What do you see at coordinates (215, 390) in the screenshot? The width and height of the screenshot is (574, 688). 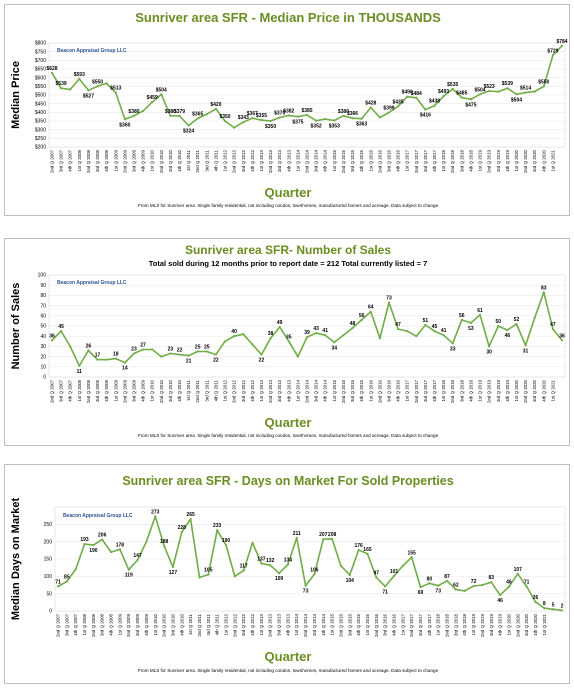 I see `sales-x-tick-label: 4th Q 2011` at bounding box center [215, 390].